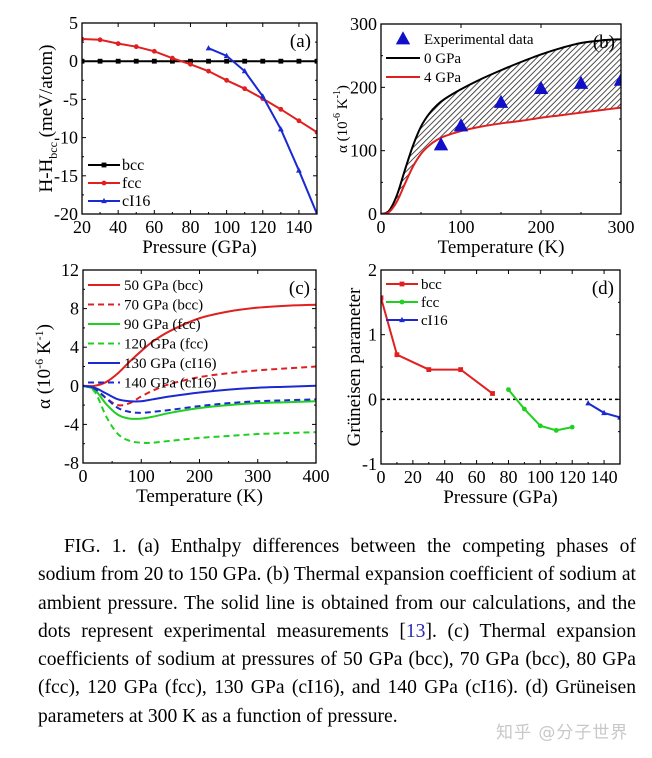 This screenshot has width=652, height=758. Describe the element at coordinates (430, 303) in the screenshot. I see `legend-label: fcc` at that location.